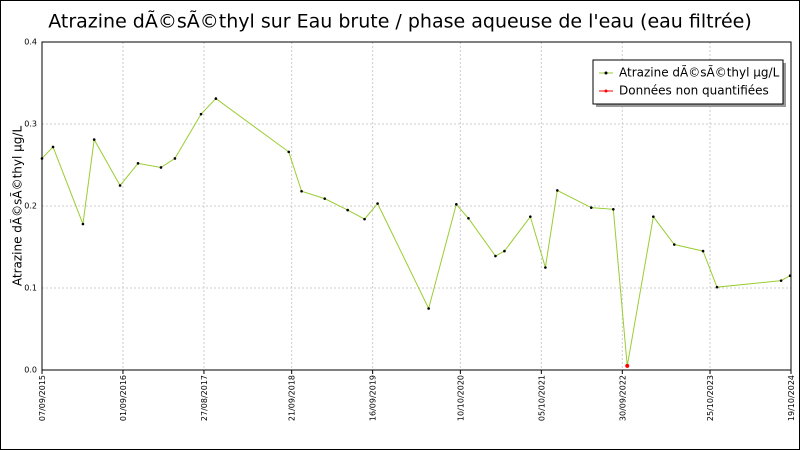 This screenshot has height=450, width=800. I want to click on x-tick-label: 10/10/2020, so click(460, 398).